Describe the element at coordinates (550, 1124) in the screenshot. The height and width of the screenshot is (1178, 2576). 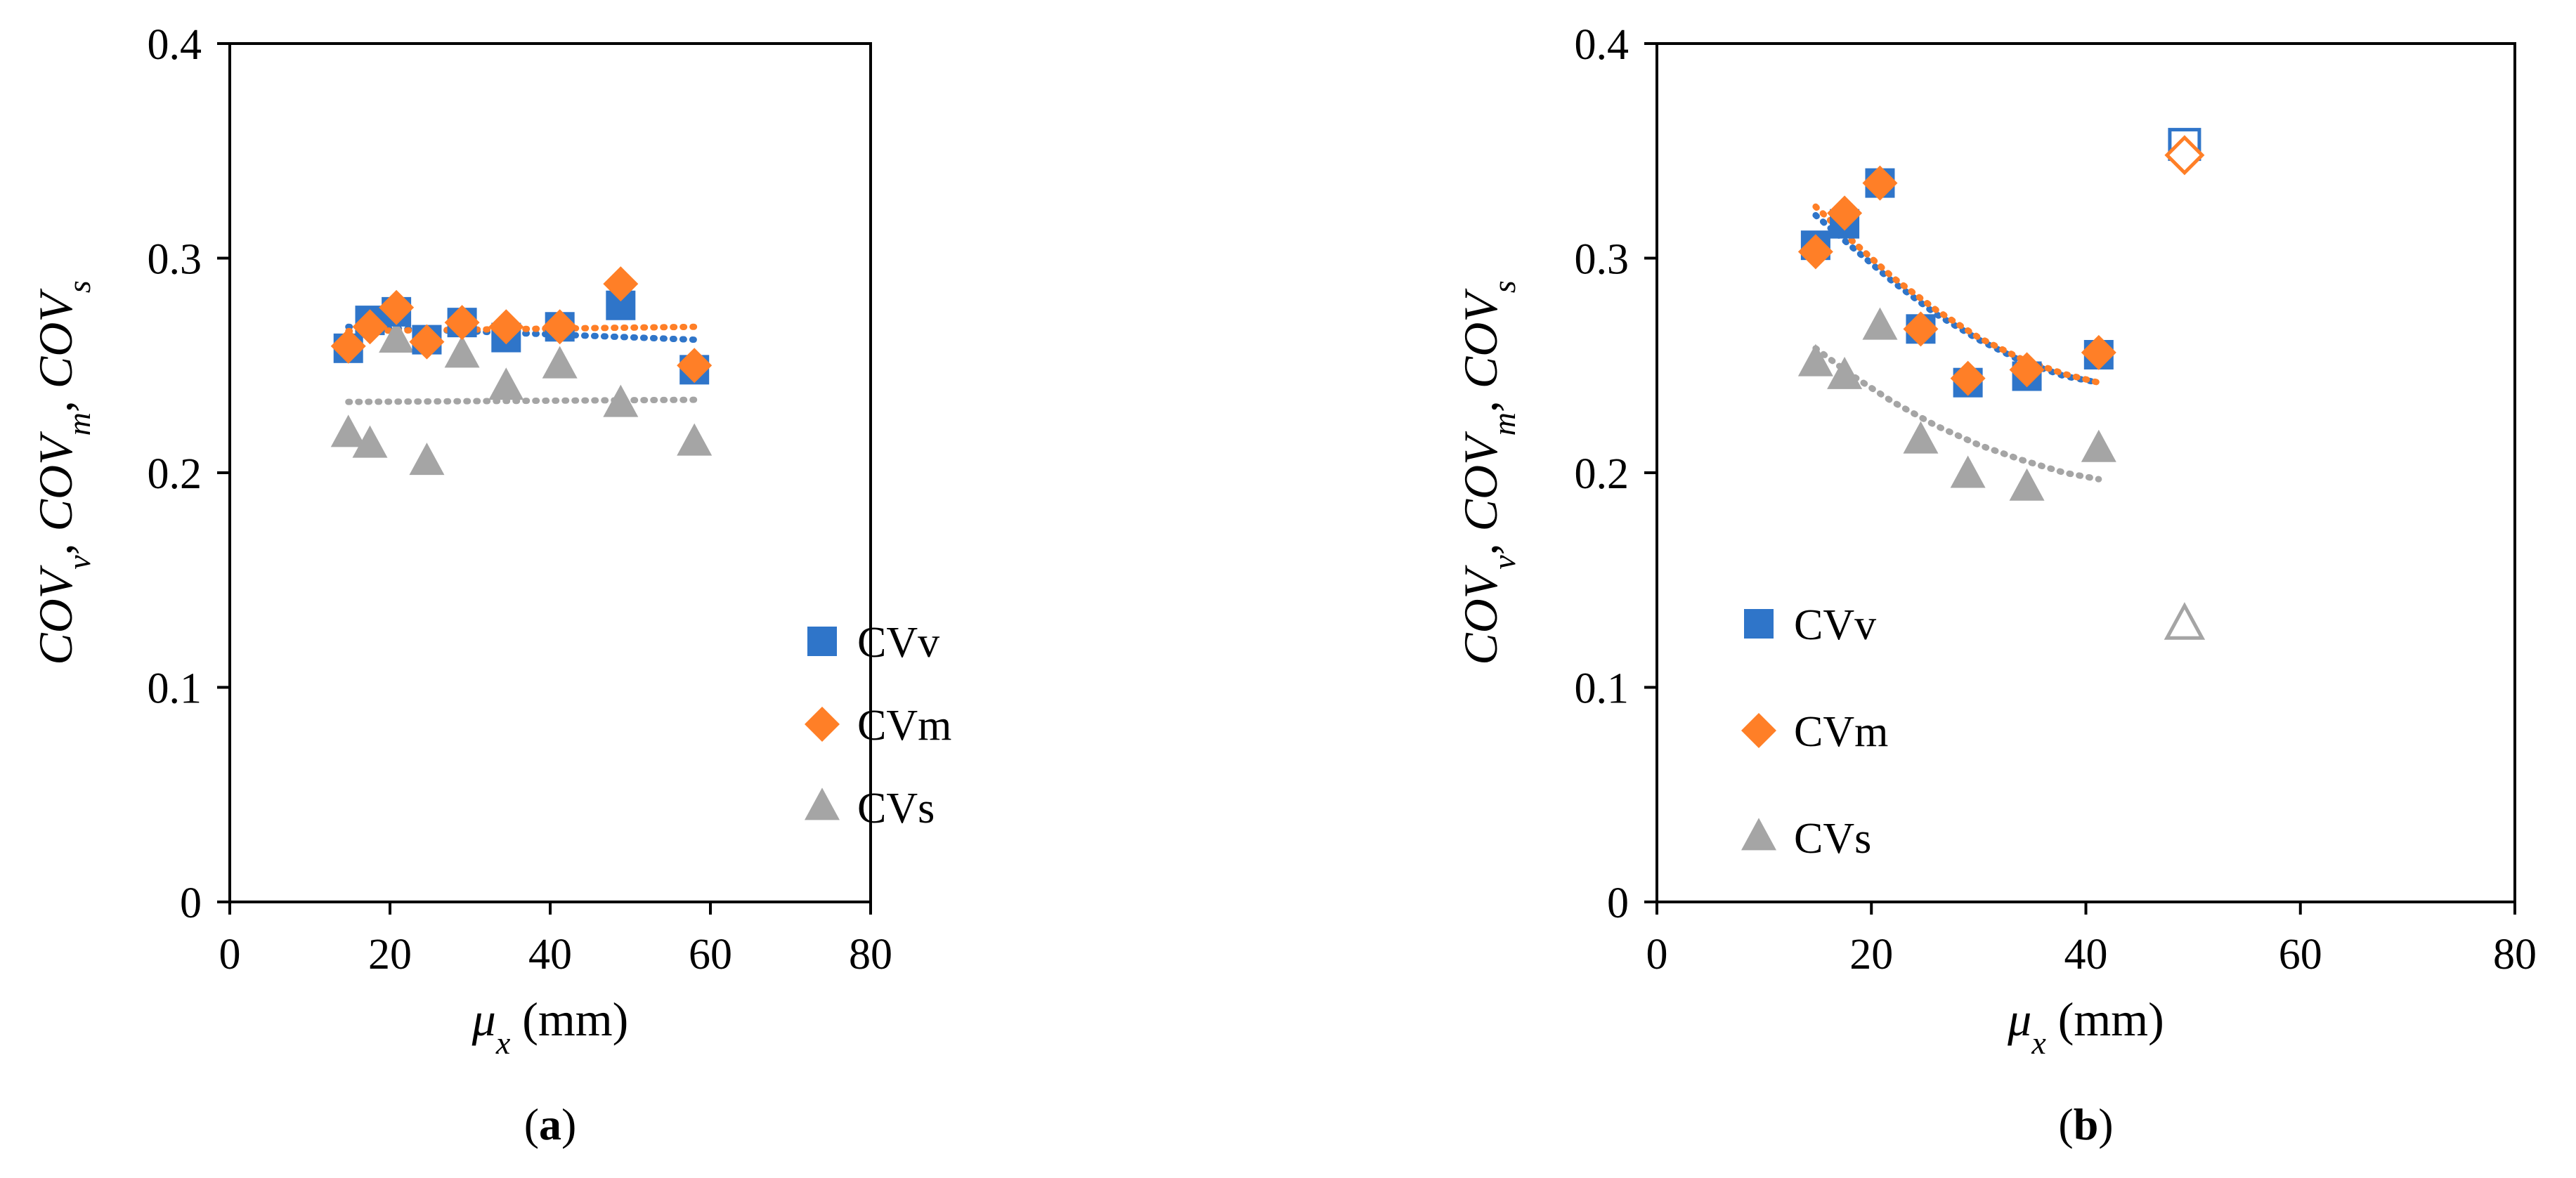
I see `panel-label: (a)` at that location.